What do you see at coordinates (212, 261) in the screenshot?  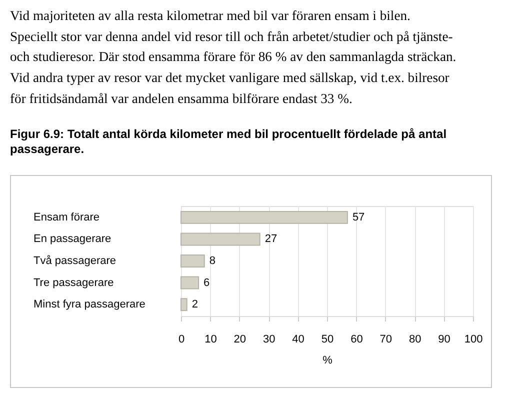 I see `data-label: 8` at bounding box center [212, 261].